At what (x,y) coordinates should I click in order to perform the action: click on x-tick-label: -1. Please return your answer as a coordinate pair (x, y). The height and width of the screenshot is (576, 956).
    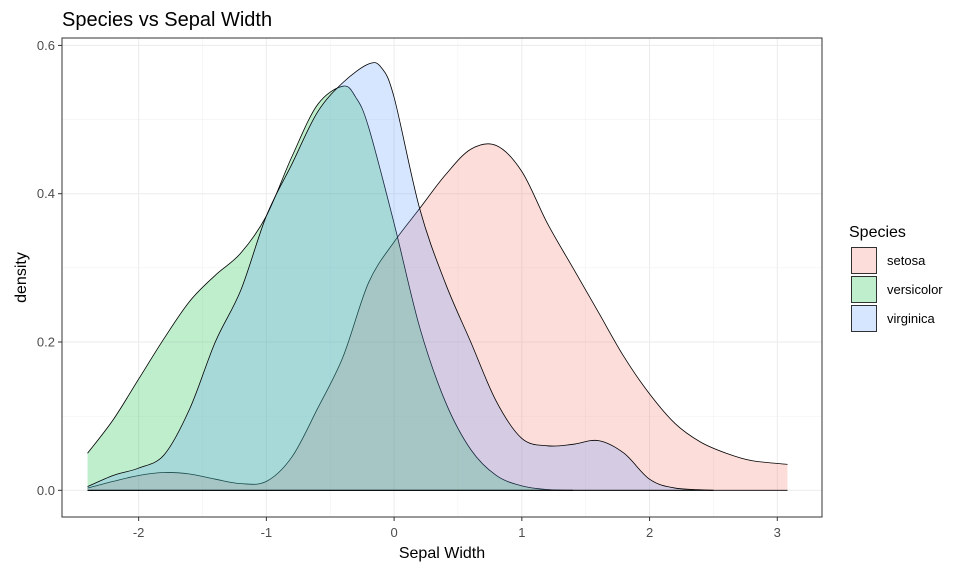
    Looking at the image, I should click on (267, 532).